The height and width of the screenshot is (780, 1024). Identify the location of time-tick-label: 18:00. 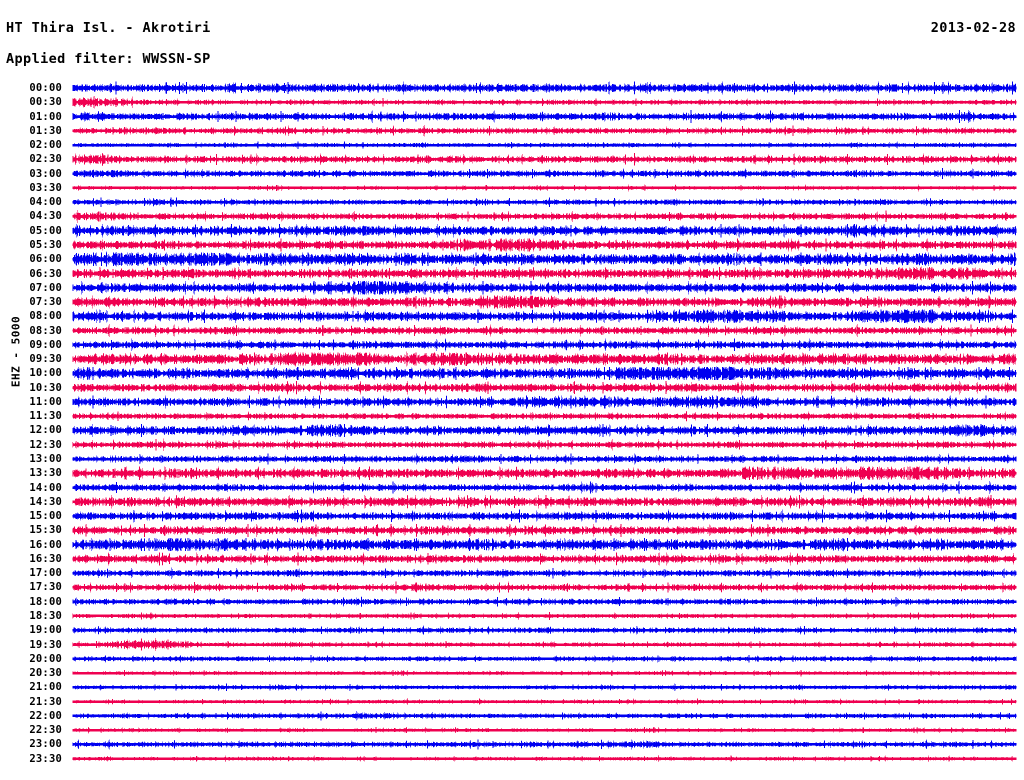
(45, 601).